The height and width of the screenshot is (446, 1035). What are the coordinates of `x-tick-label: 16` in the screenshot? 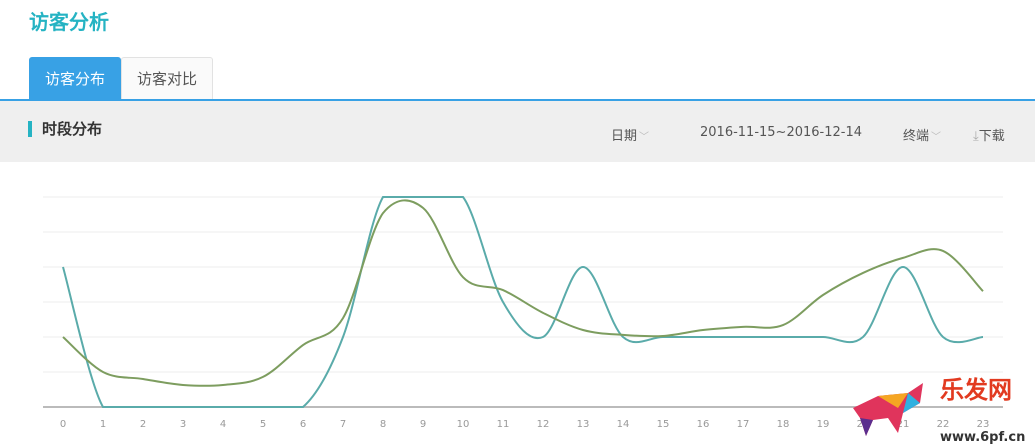 It's located at (703, 424).